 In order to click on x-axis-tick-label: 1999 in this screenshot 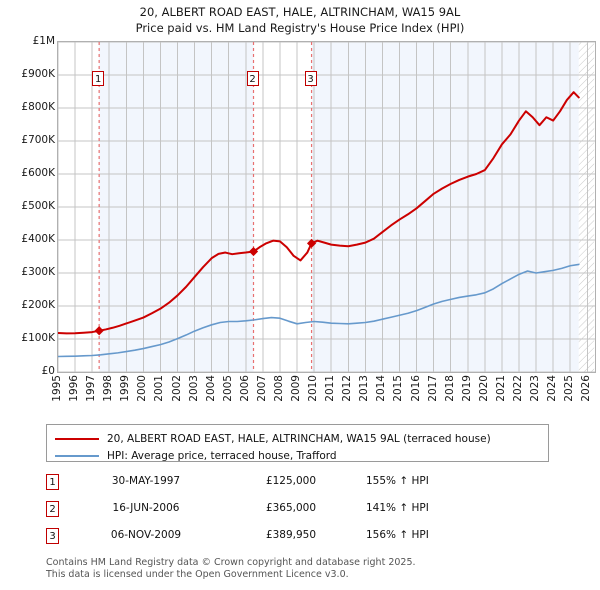, I will do `click(125, 388)`.